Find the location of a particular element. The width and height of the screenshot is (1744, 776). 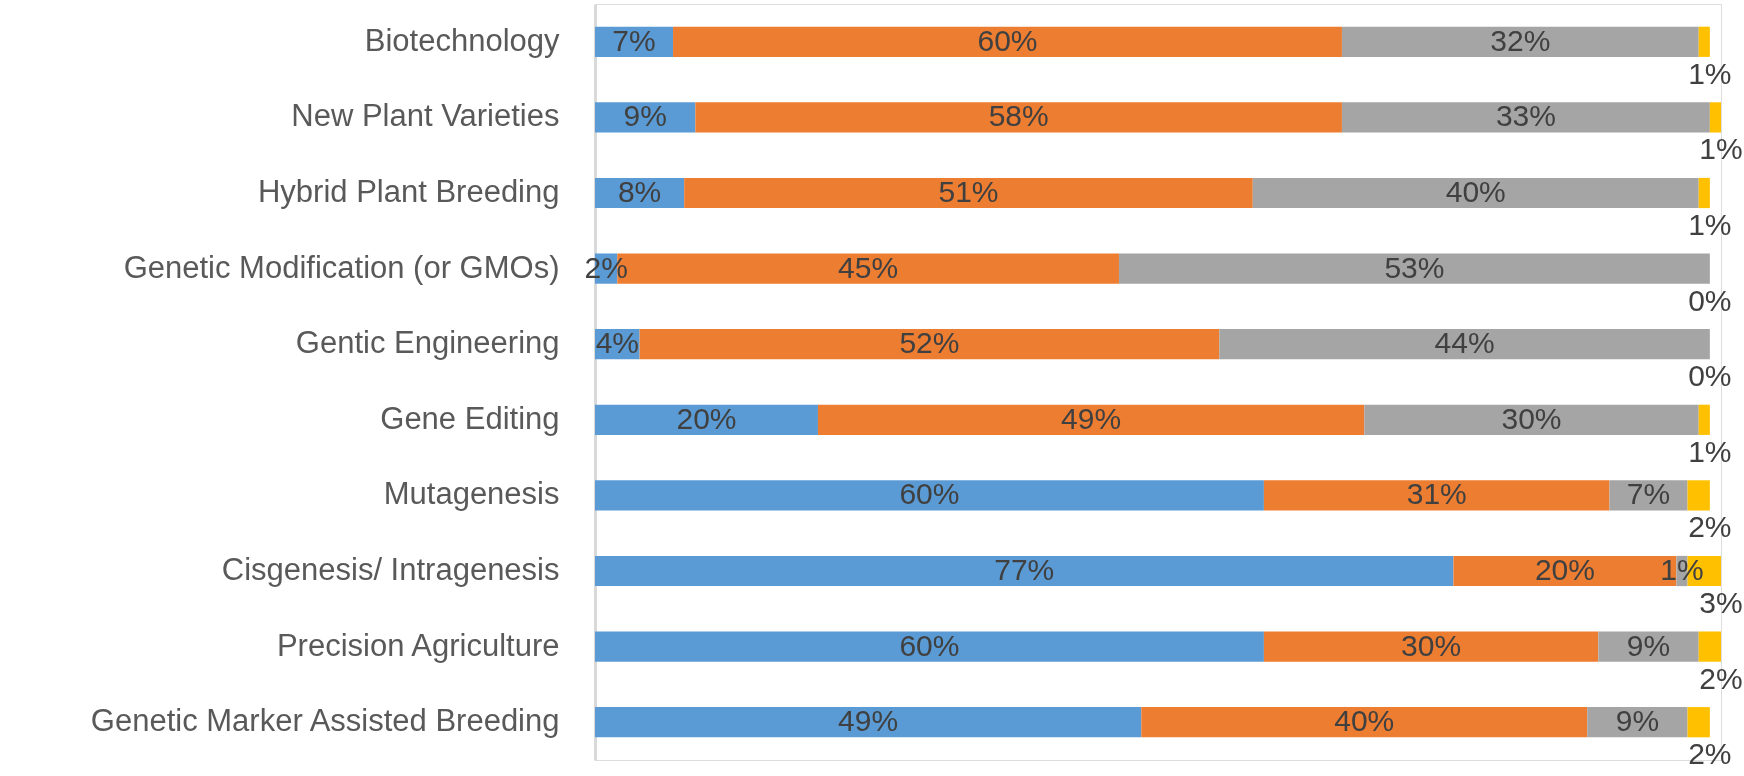

data-label: 4% is located at coordinates (617, 343).